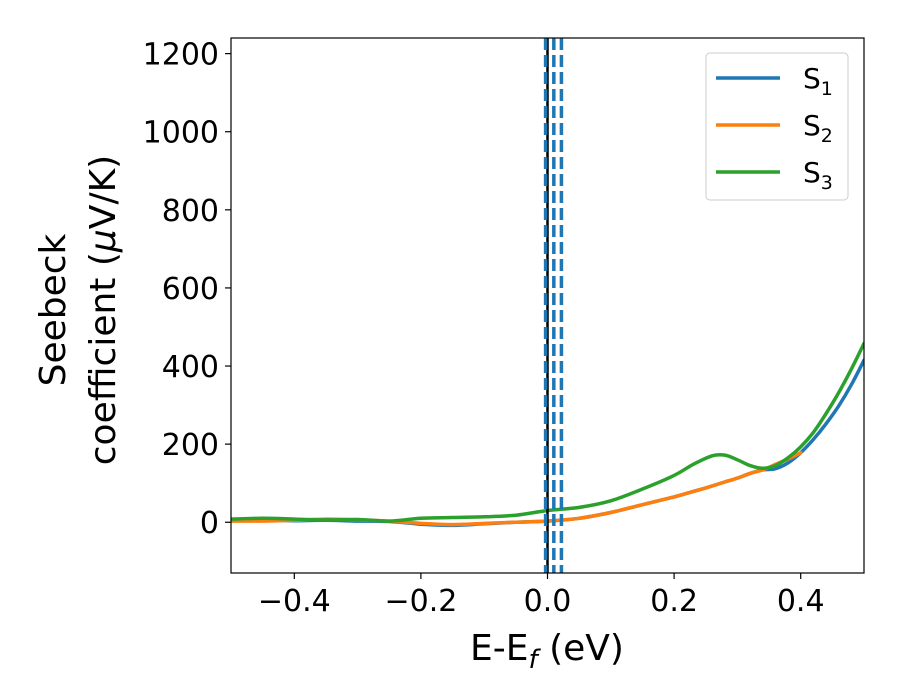 The height and width of the screenshot is (700, 900). Describe the element at coordinates (190, 367) in the screenshot. I see `y-tick-label: 400` at that location.